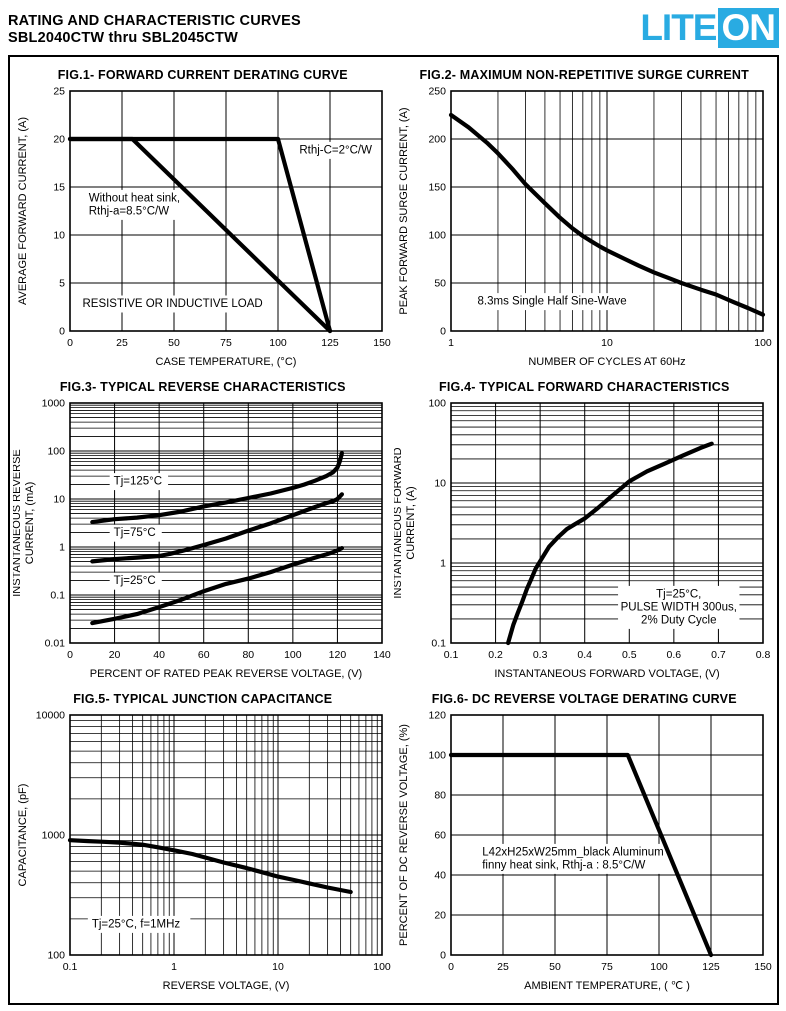 The height and width of the screenshot is (1011, 786). Describe the element at coordinates (441, 835) in the screenshot. I see `y-tick-label: 60` at that location.